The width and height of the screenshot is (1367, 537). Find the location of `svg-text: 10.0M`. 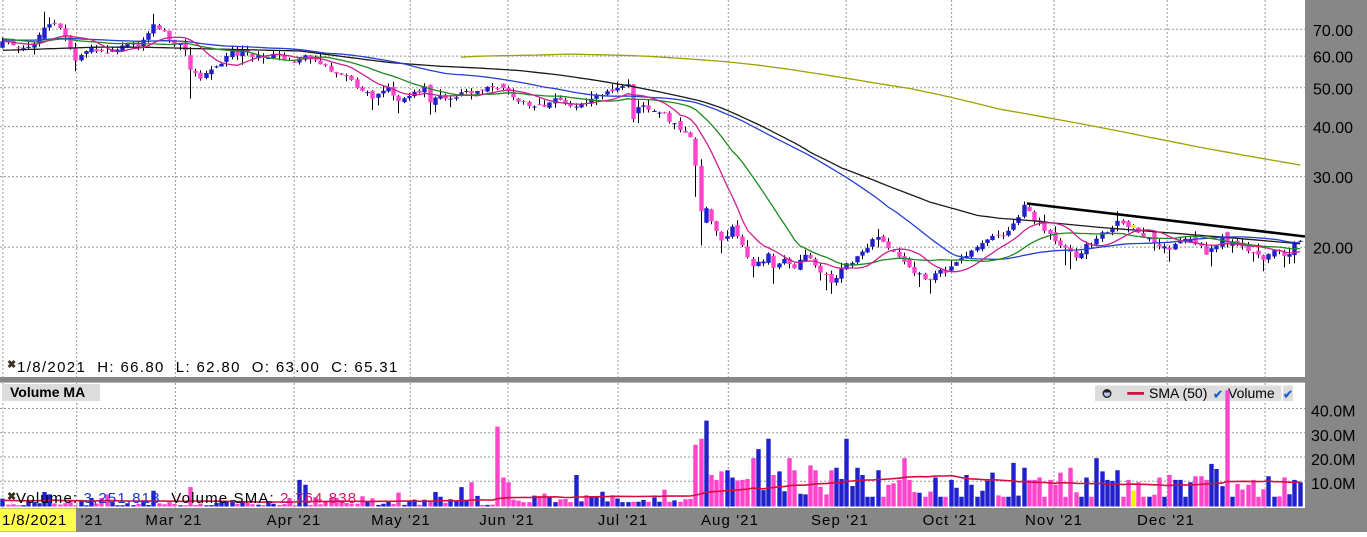

svg-text: 10.0M is located at coordinates (1333, 484).